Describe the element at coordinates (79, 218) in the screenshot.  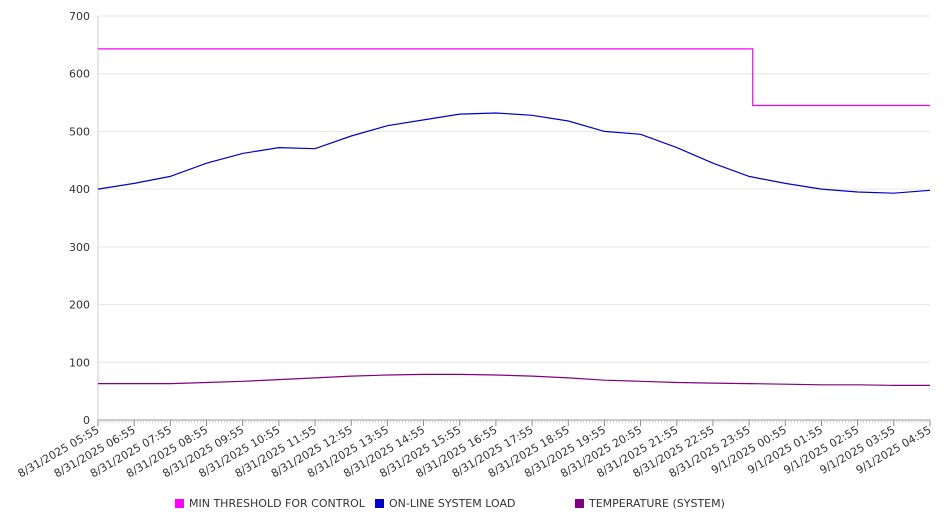
I see `y-axis-tick-labels: 0 100 200 300 400 500 600 700` at that location.